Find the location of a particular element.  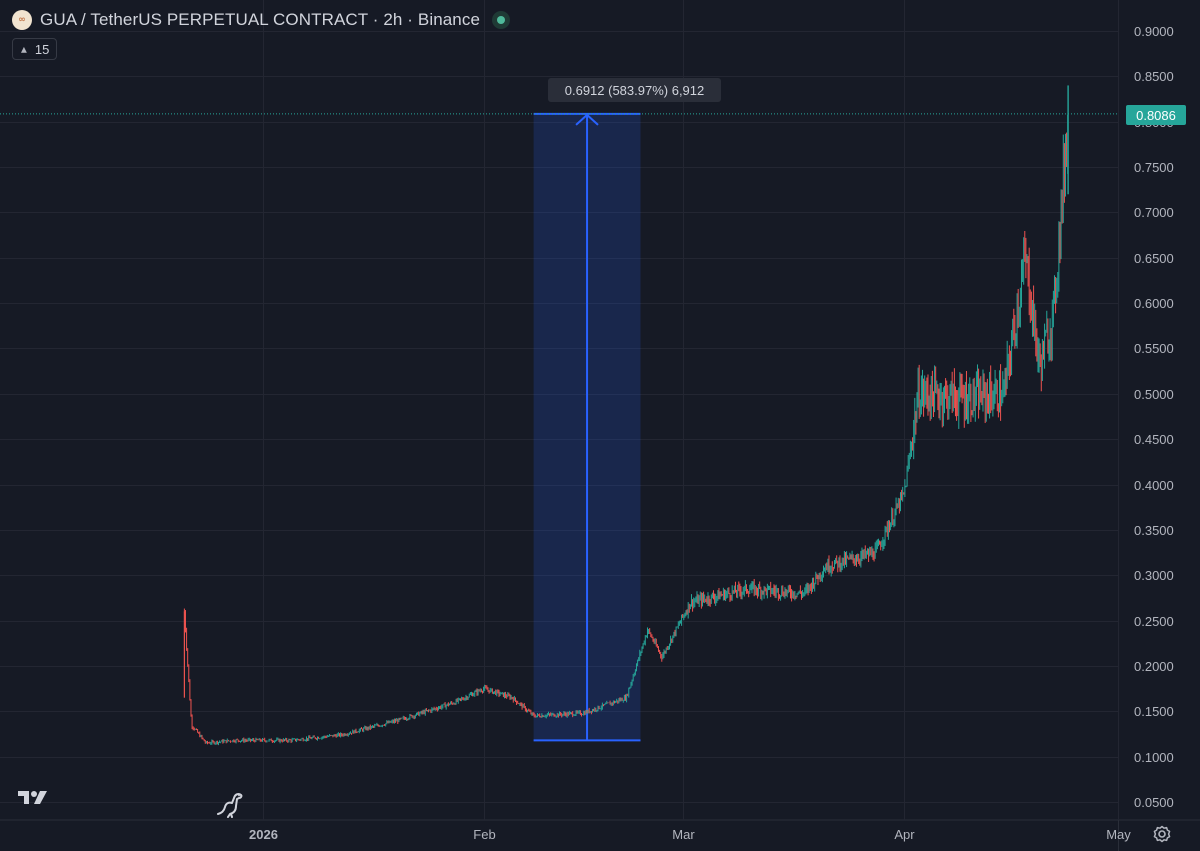

market-open-dot-icon is located at coordinates (501, 20).